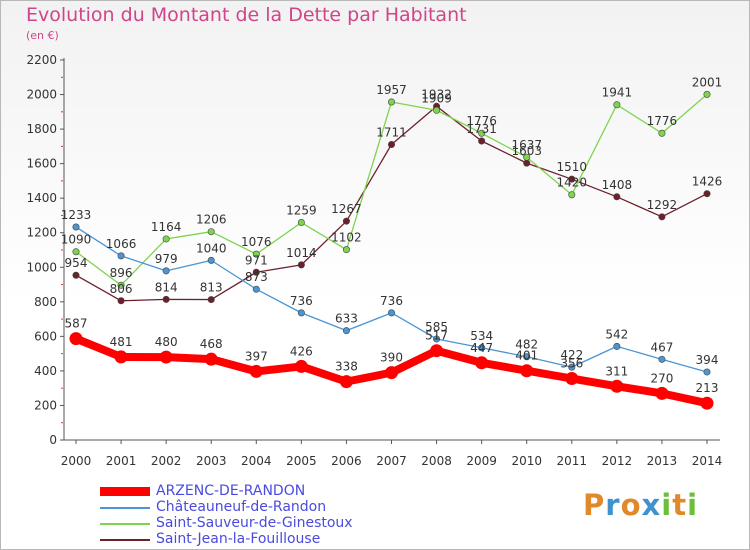 The image size is (750, 550). I want to click on x-tick-label: 2012, so click(617, 461).